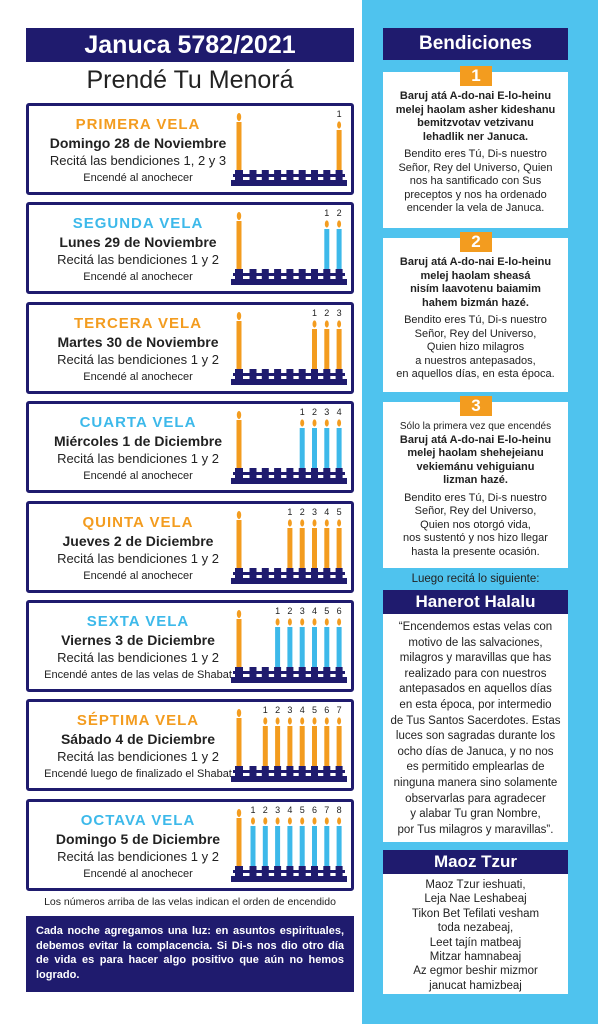 The height and width of the screenshot is (1024, 598). What do you see at coordinates (475, 602) in the screenshot?
I see `section-title: Hanerot Halalu` at bounding box center [475, 602].